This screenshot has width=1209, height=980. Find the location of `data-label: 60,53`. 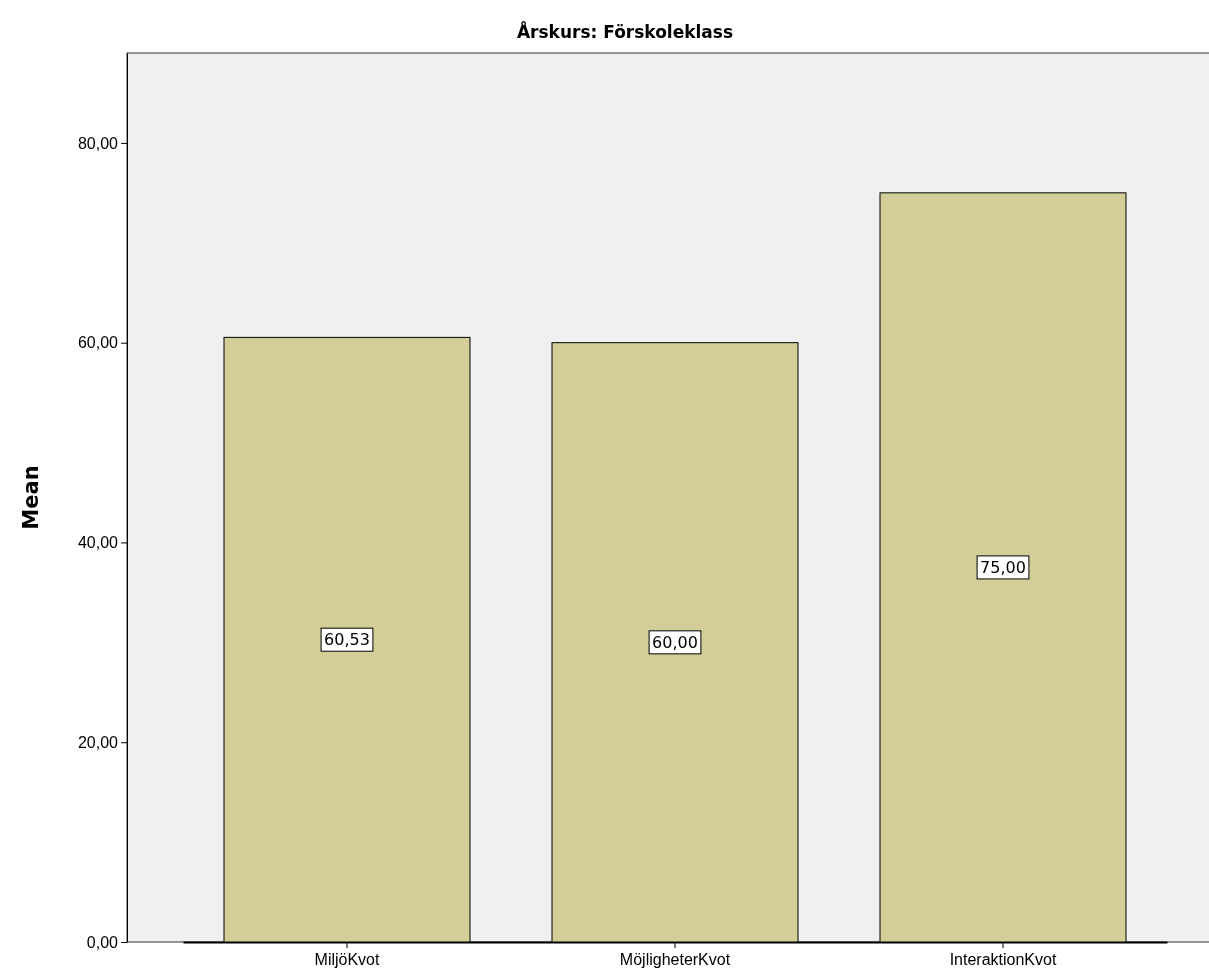

data-label: 60,53 is located at coordinates (347, 640).